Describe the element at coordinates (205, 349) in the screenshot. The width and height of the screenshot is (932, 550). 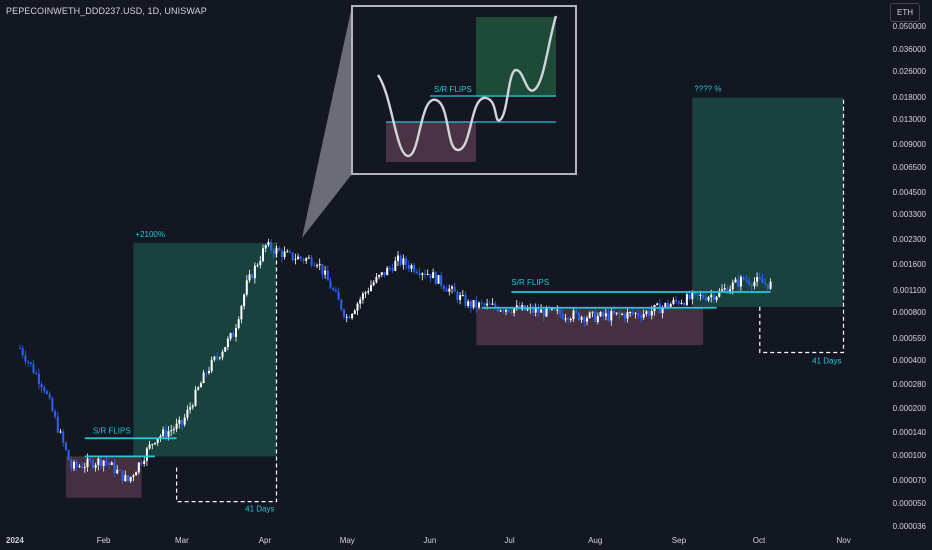
I see `target-zone` at that location.